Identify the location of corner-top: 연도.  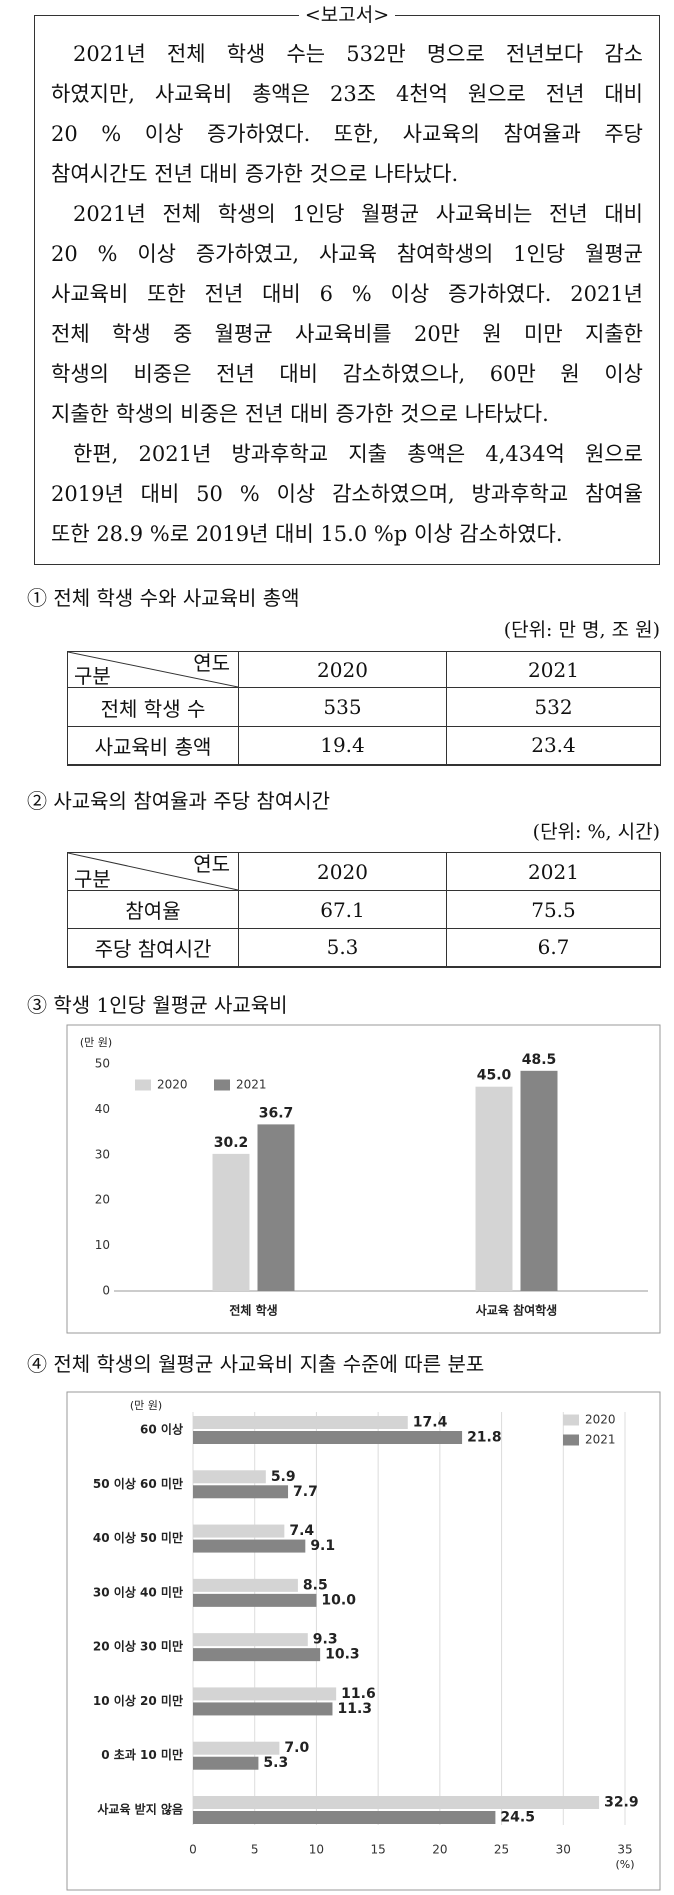
(211, 864).